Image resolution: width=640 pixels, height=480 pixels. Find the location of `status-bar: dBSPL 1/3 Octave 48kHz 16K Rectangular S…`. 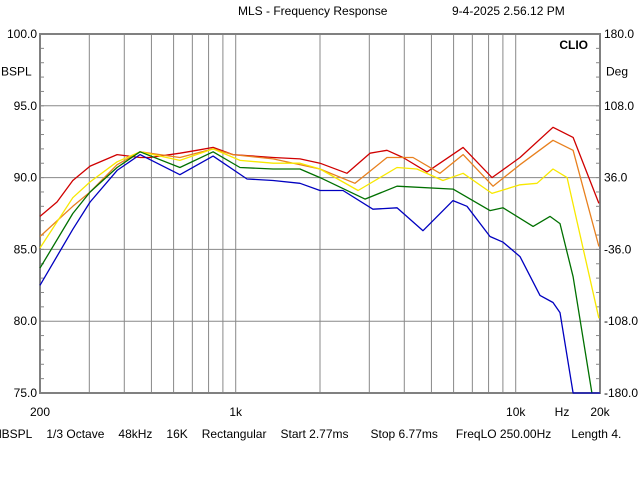

status-bar: dBSPL 1/3 Octave 48kHz 16K Rectangular S… is located at coordinates (317, 434).